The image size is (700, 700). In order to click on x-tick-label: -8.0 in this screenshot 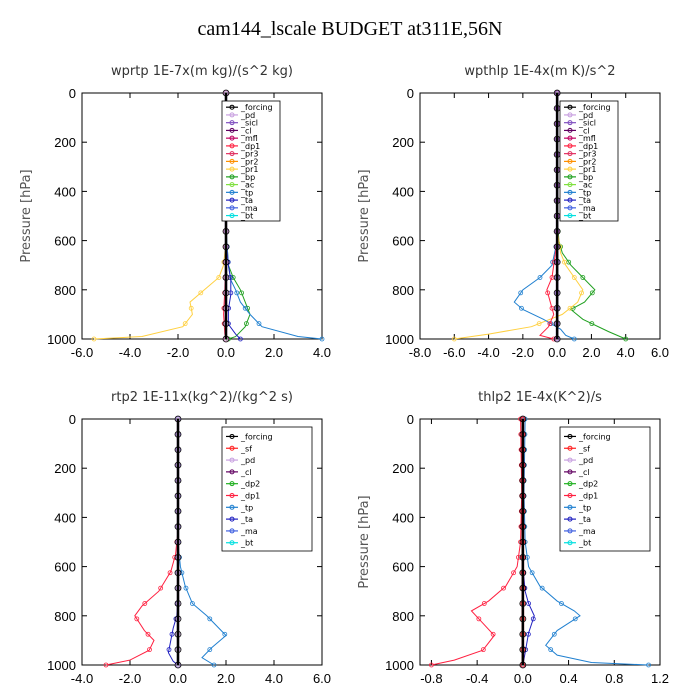, I will do `click(420, 352)`.